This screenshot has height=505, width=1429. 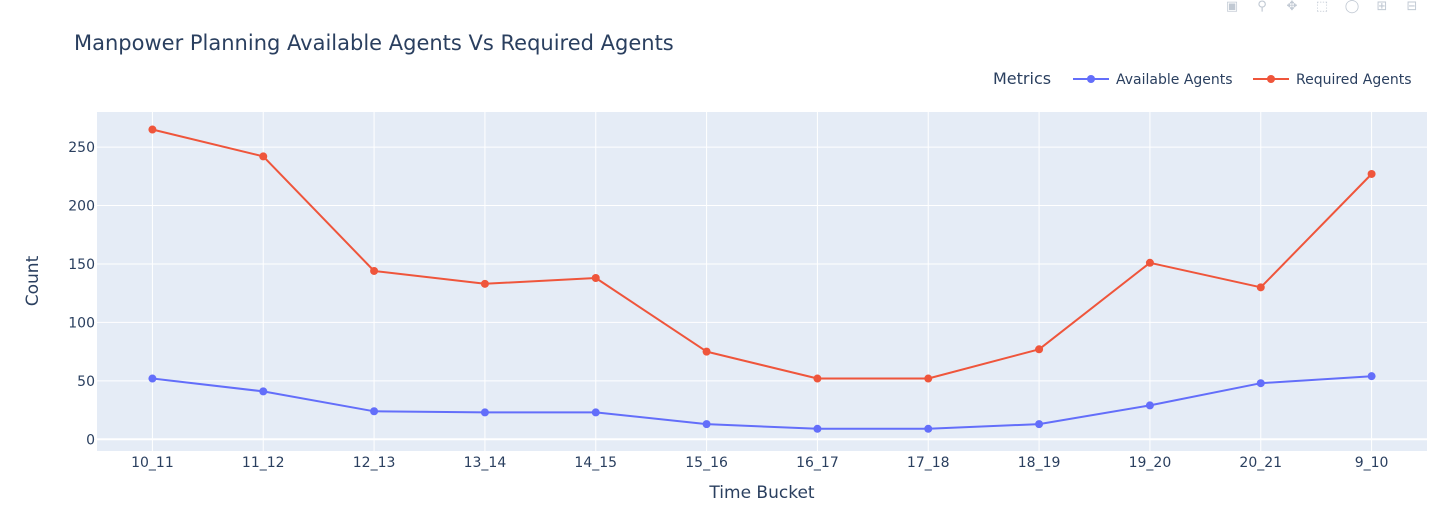 What do you see at coordinates (1174, 80) in the screenshot?
I see `legend-label: Available Agents` at bounding box center [1174, 80].